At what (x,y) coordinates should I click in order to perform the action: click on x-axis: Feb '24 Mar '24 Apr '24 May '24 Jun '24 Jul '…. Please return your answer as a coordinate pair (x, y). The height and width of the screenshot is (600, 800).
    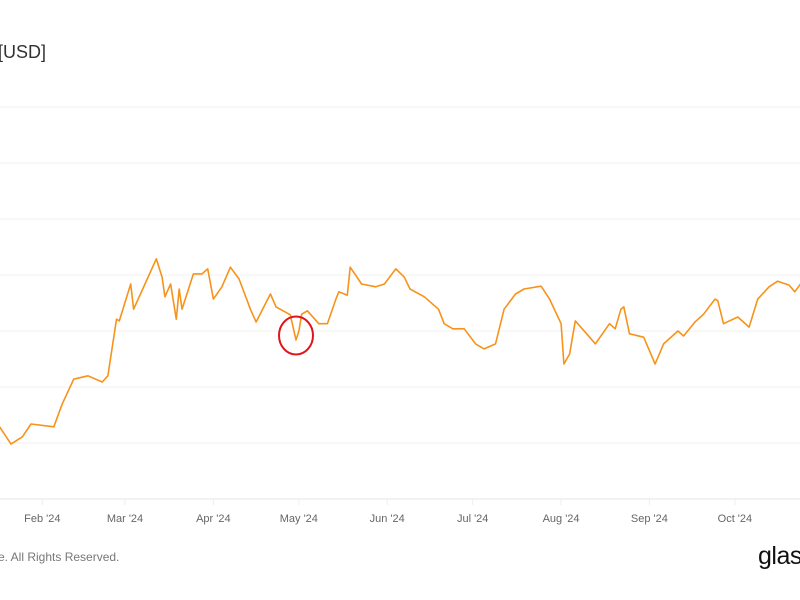
    Looking at the image, I should click on (388, 512).